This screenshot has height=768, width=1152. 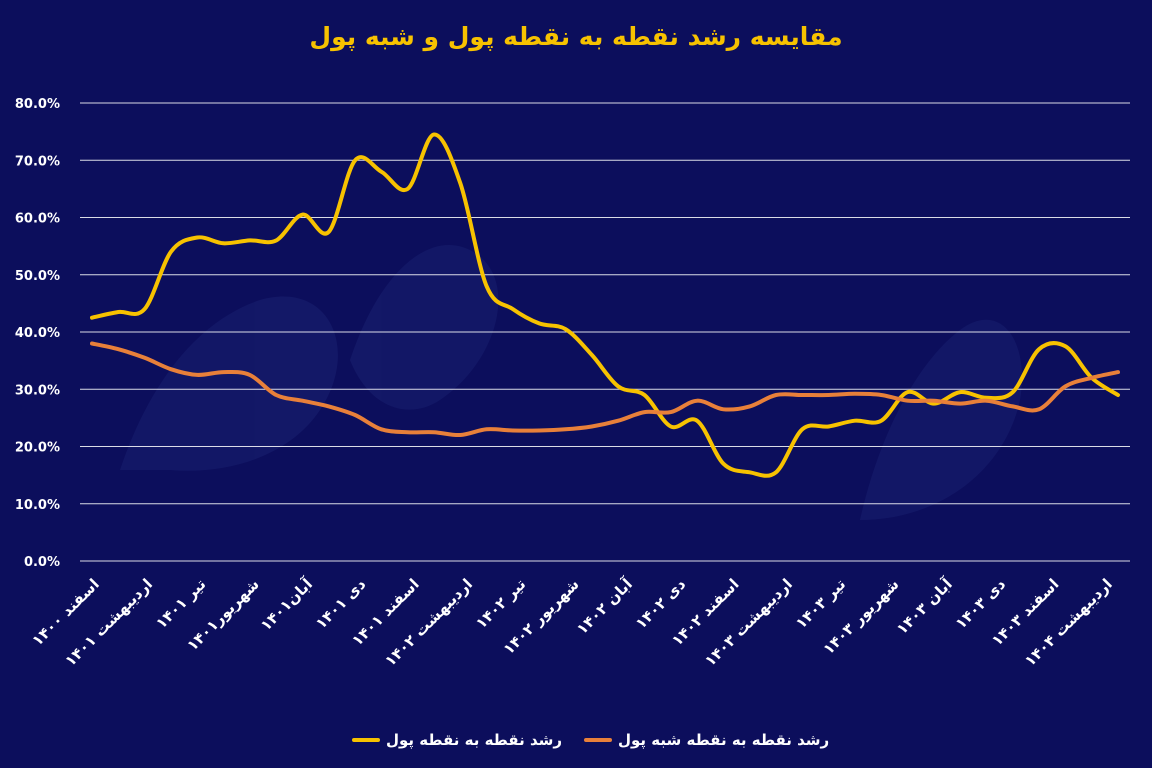 What do you see at coordinates (925, 606) in the screenshot?
I see `x-tick-label: آبان ۱۴۰۳` at bounding box center [925, 606].